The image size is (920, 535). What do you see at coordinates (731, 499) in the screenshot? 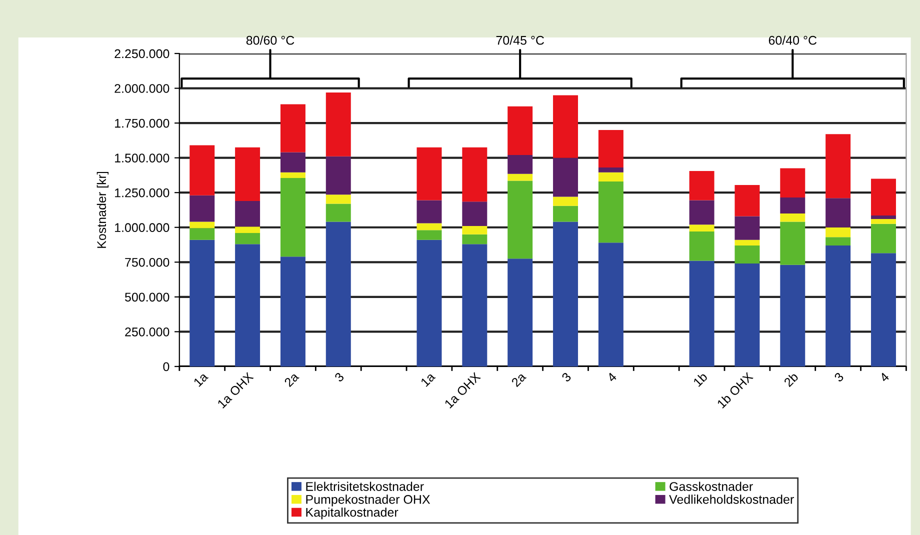
I see `legend-label: Vedlikeholdskostnader` at bounding box center [731, 499].